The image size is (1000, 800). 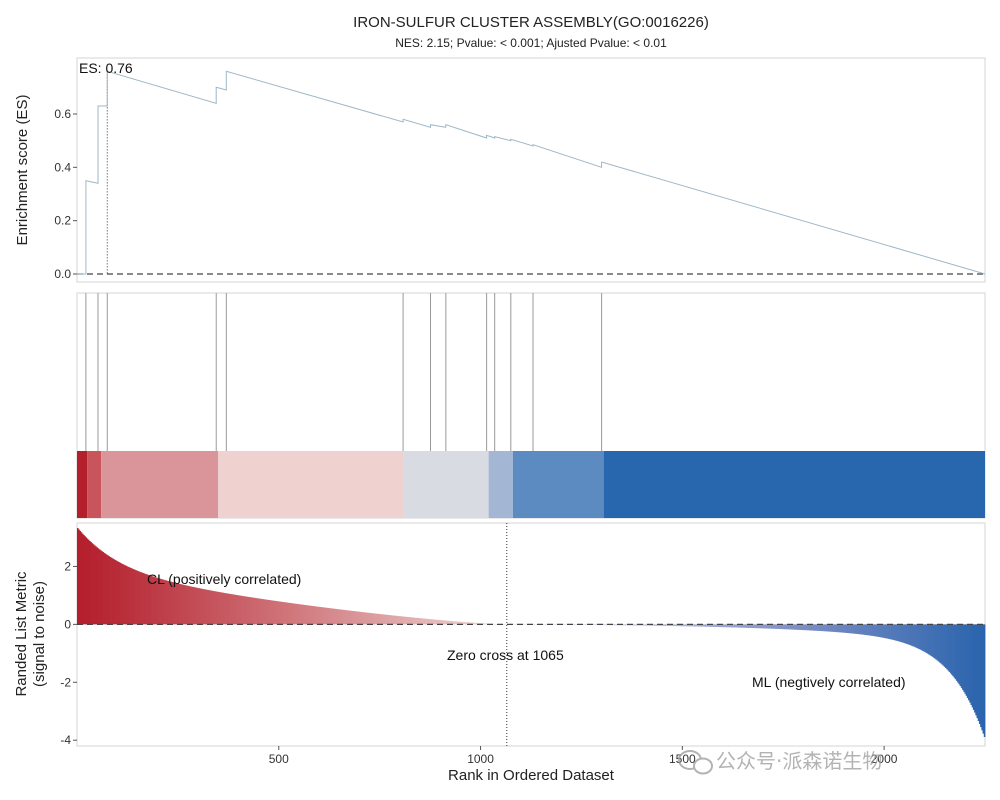 What do you see at coordinates (62, 221) in the screenshot?
I see `es-y-tick-label: 0.2` at bounding box center [62, 221].